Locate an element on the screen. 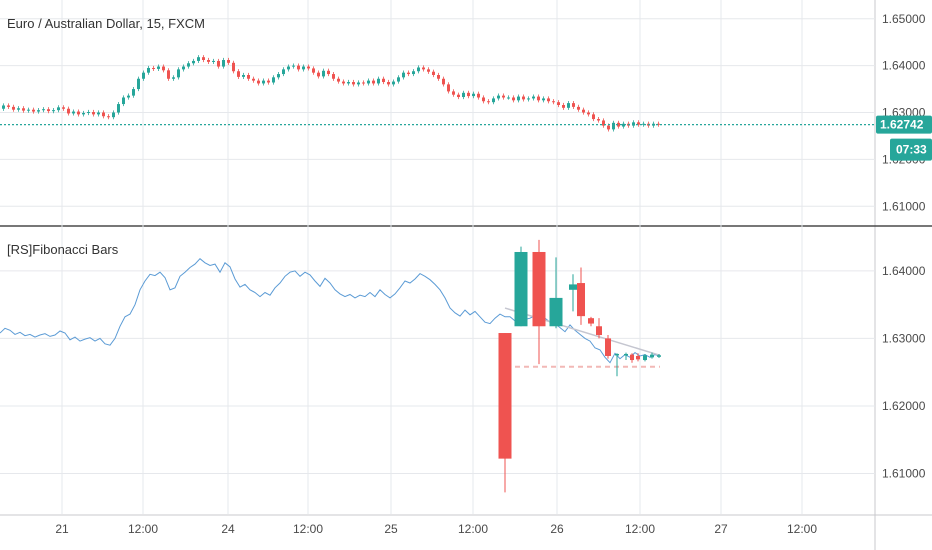  main-price-tick-label: 1.65000 is located at coordinates (904, 19).